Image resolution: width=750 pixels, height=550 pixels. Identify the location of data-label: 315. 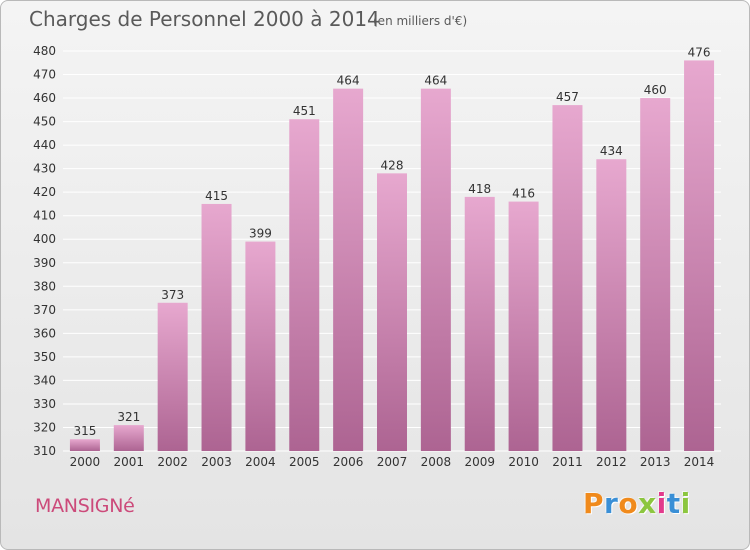
(84, 431).